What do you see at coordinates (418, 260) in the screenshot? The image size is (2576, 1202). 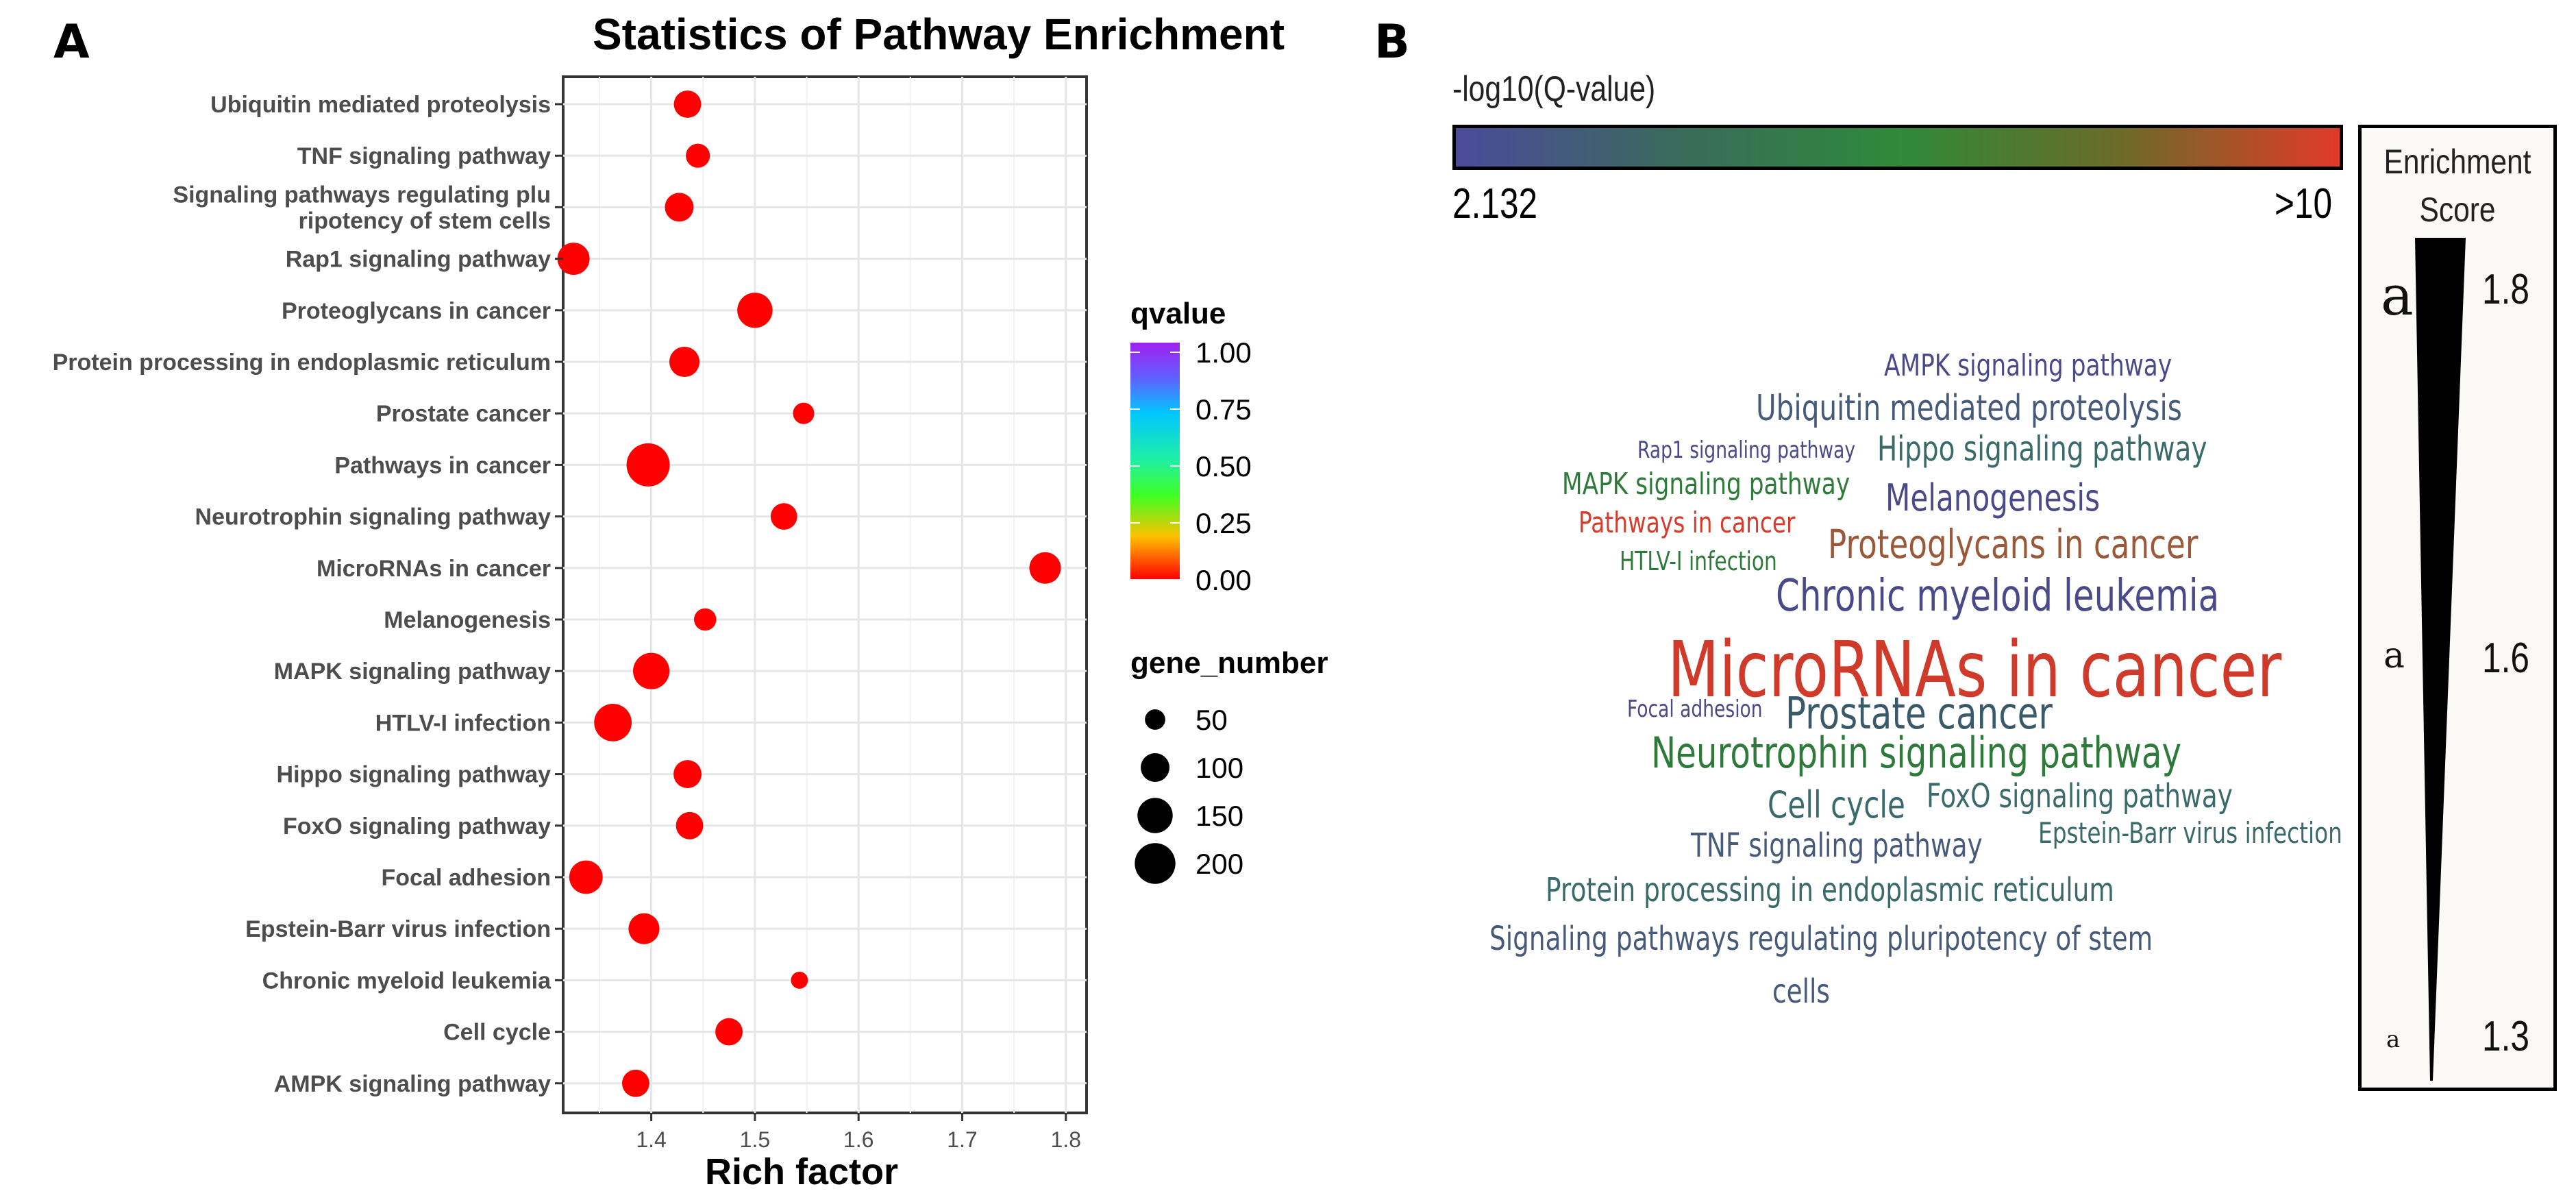 I see `y-tick-label: Rap1 signaling pathway` at bounding box center [418, 260].